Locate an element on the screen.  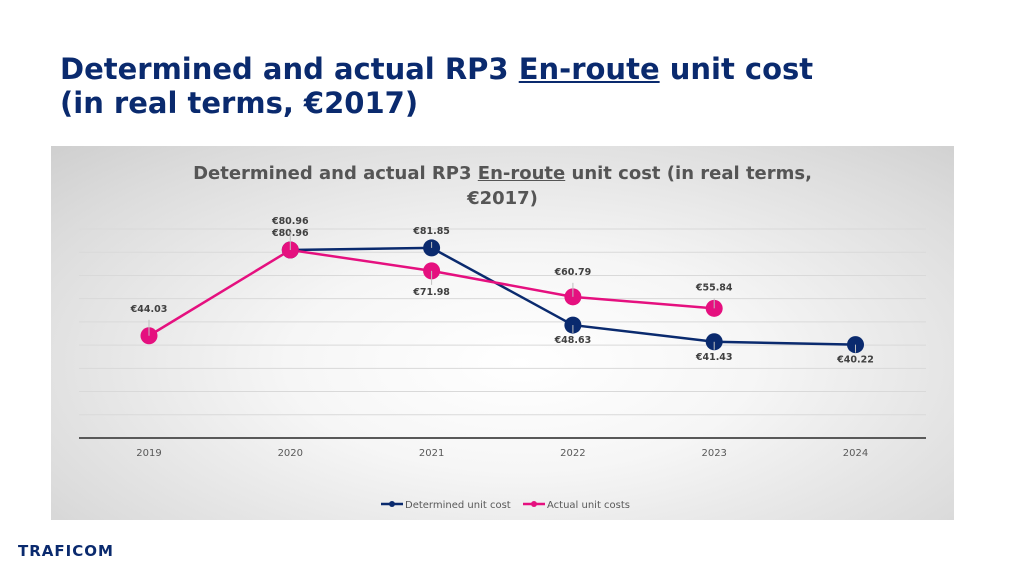
data-label: €41.43 is located at coordinates (714, 357).